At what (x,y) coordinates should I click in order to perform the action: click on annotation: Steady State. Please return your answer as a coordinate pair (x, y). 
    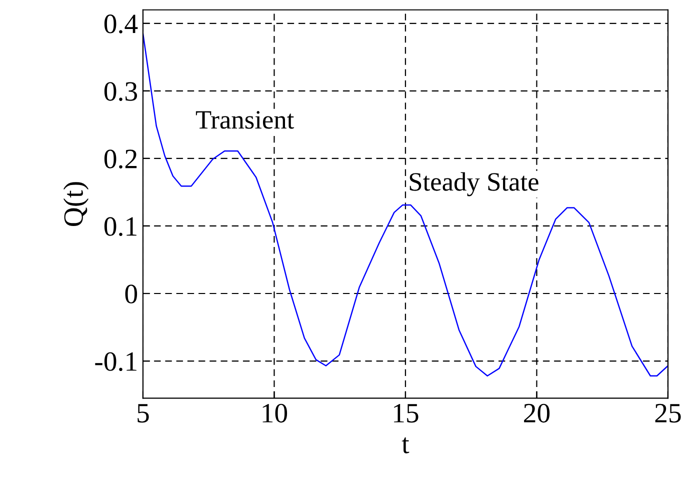
    Looking at the image, I should click on (474, 184).